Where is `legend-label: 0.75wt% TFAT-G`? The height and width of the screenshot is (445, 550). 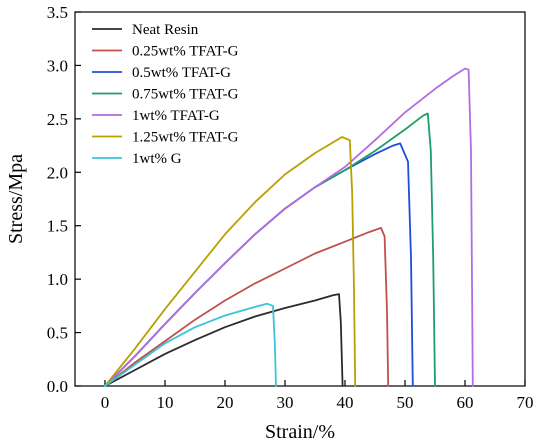
legend-label: 0.75wt% TFAT-G is located at coordinates (185, 95).